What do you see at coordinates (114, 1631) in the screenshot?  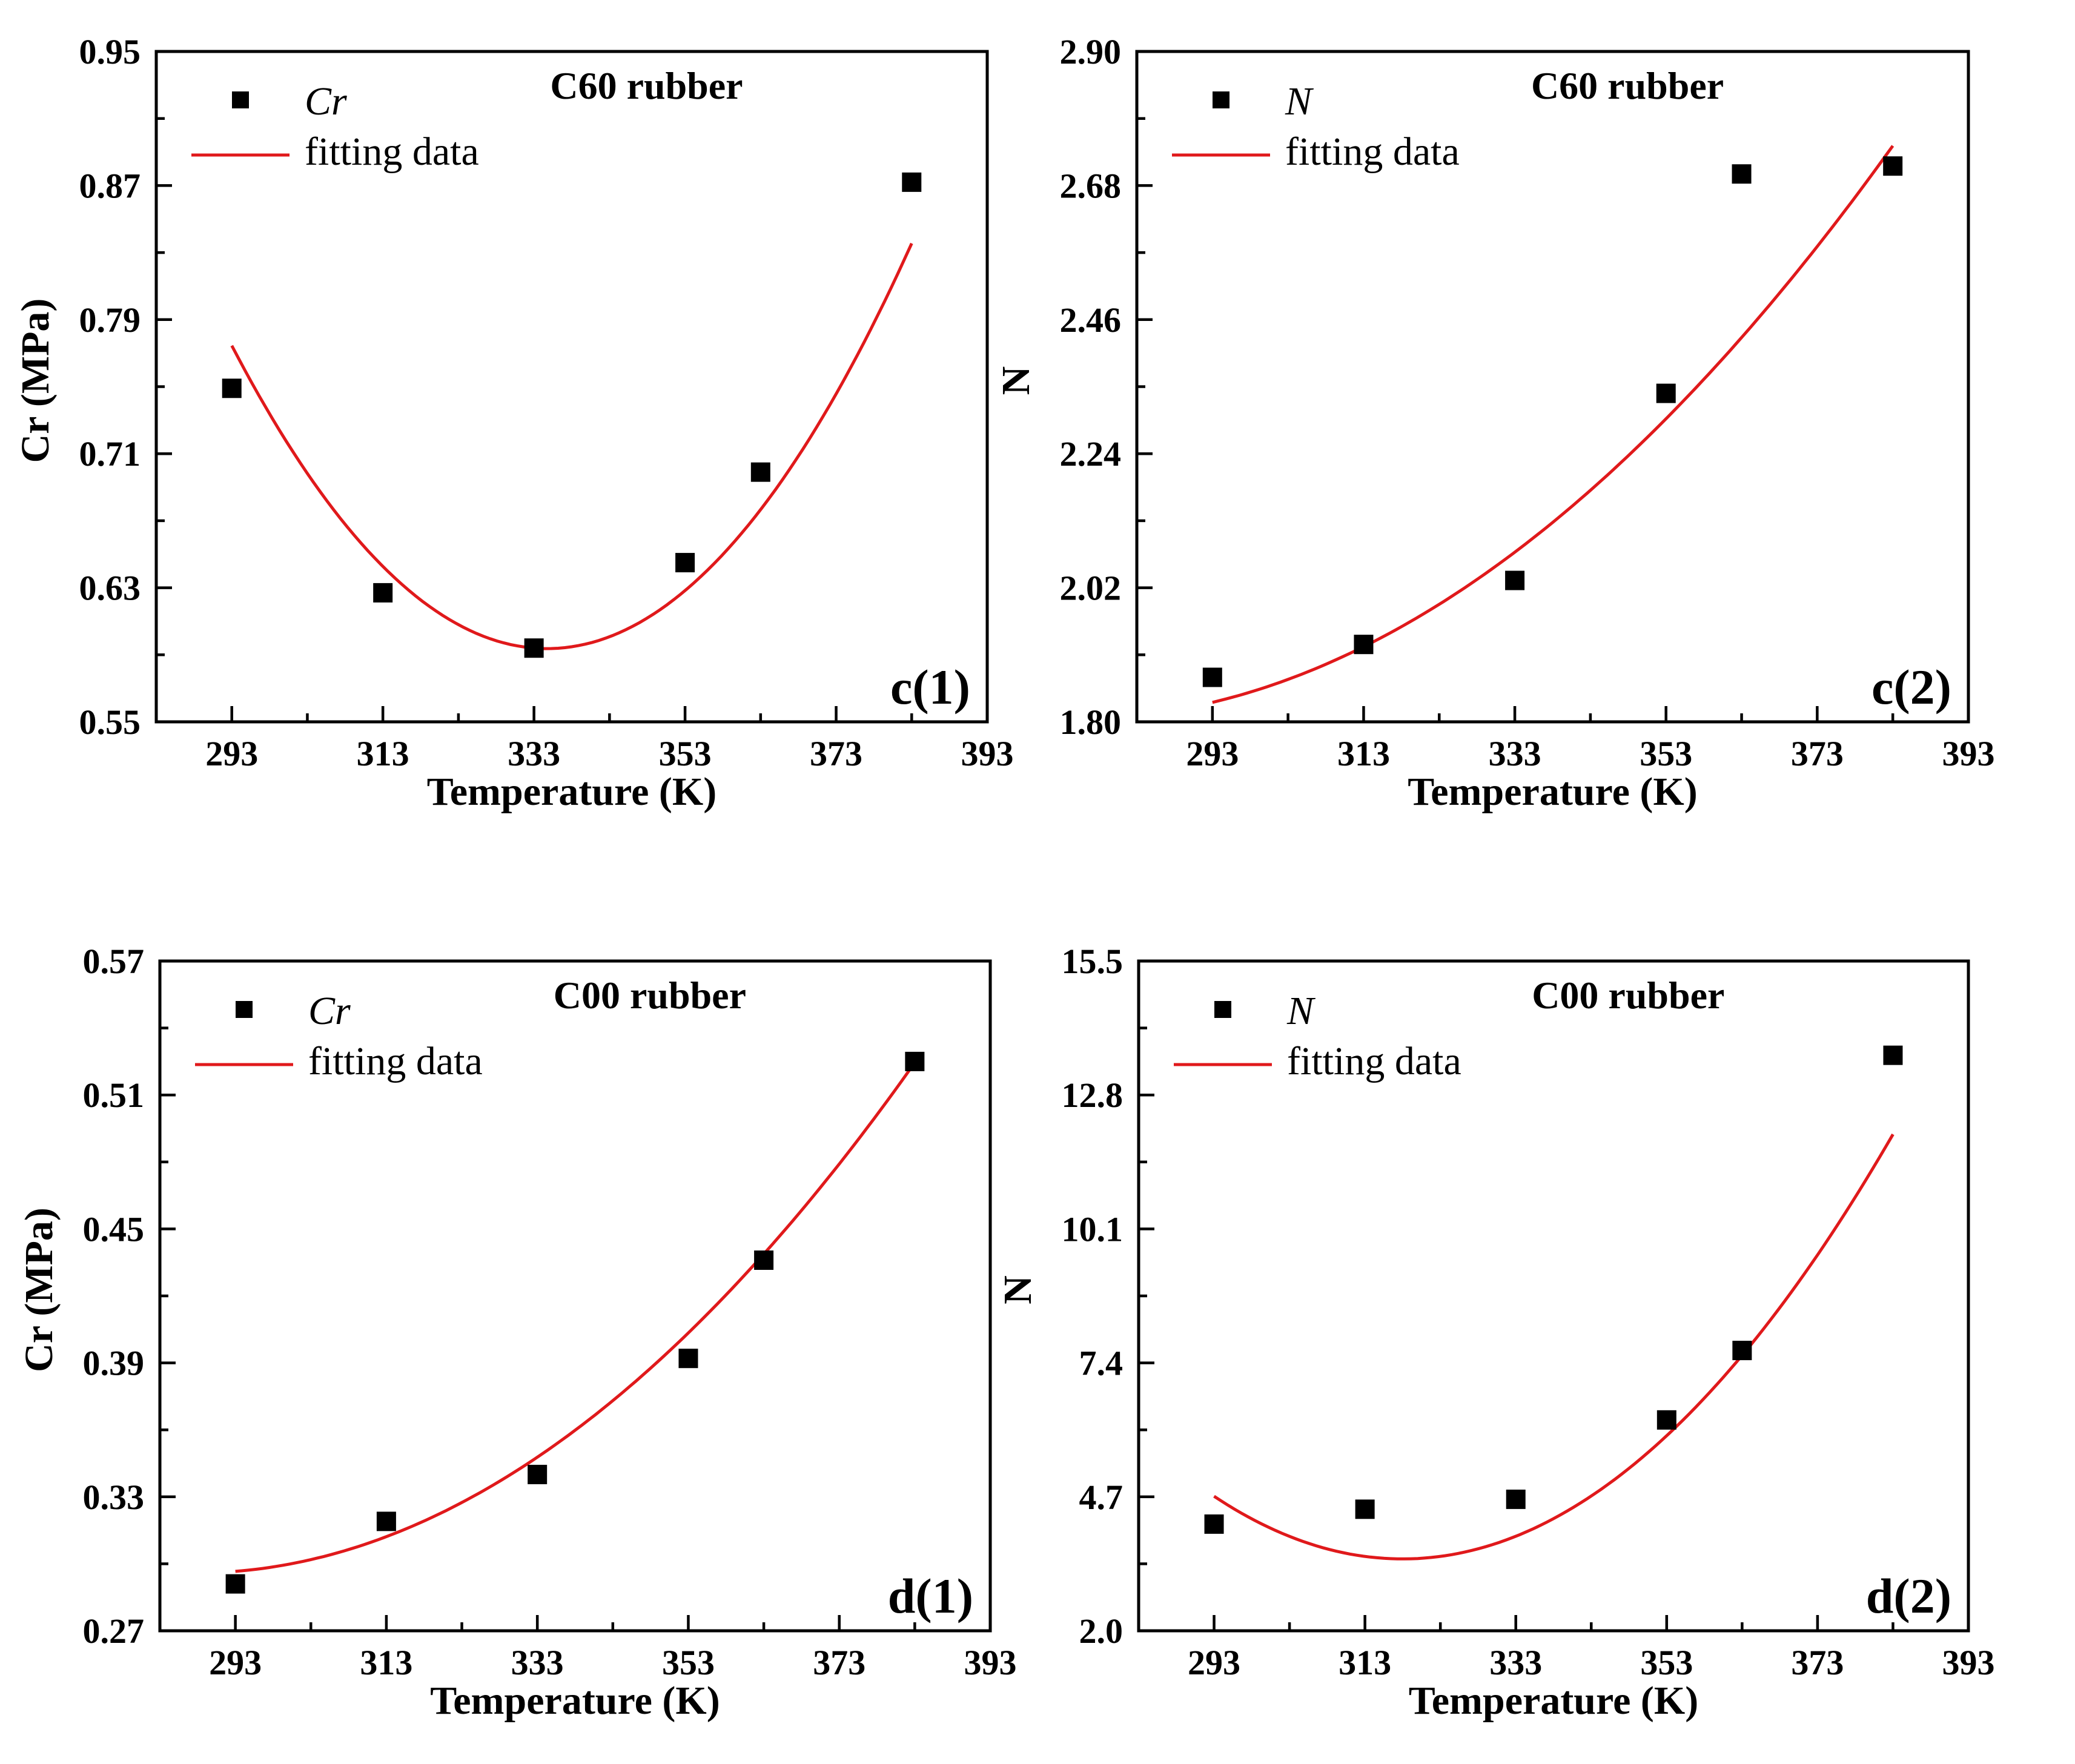 I see `y-tick-label: 0.27` at bounding box center [114, 1631].